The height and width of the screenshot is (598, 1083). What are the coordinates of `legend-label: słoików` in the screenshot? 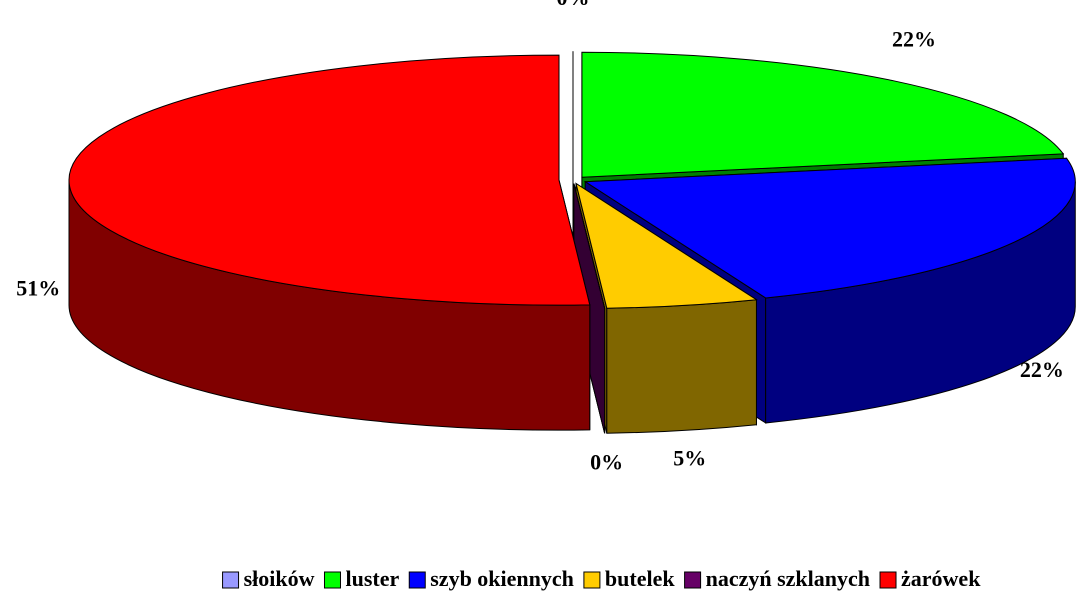 It's located at (279, 578).